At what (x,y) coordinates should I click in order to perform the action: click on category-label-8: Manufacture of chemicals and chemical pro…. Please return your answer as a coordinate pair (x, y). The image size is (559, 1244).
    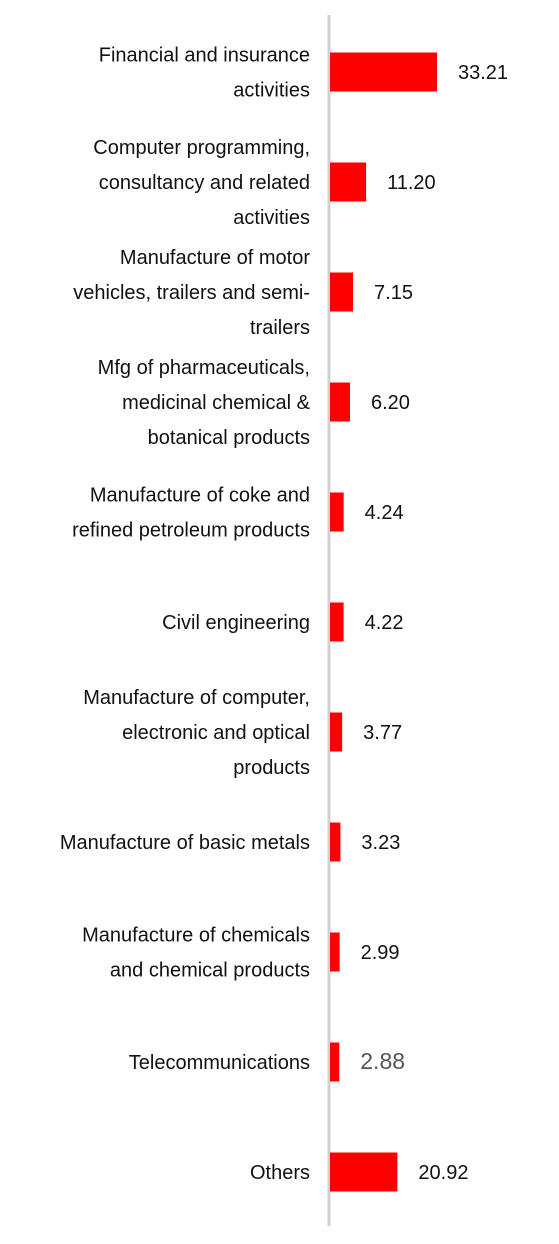
    Looking at the image, I should click on (196, 953).